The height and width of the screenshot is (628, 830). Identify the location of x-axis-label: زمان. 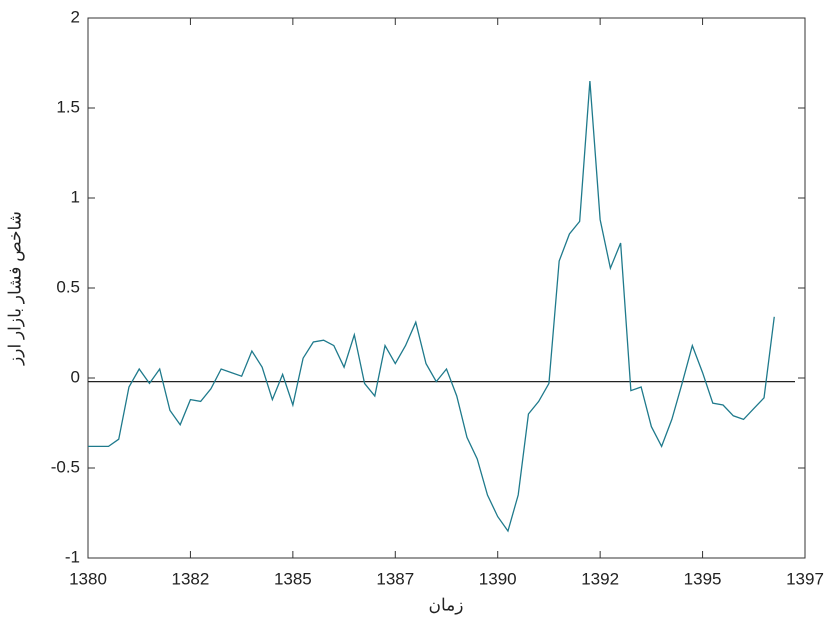
(446, 605).